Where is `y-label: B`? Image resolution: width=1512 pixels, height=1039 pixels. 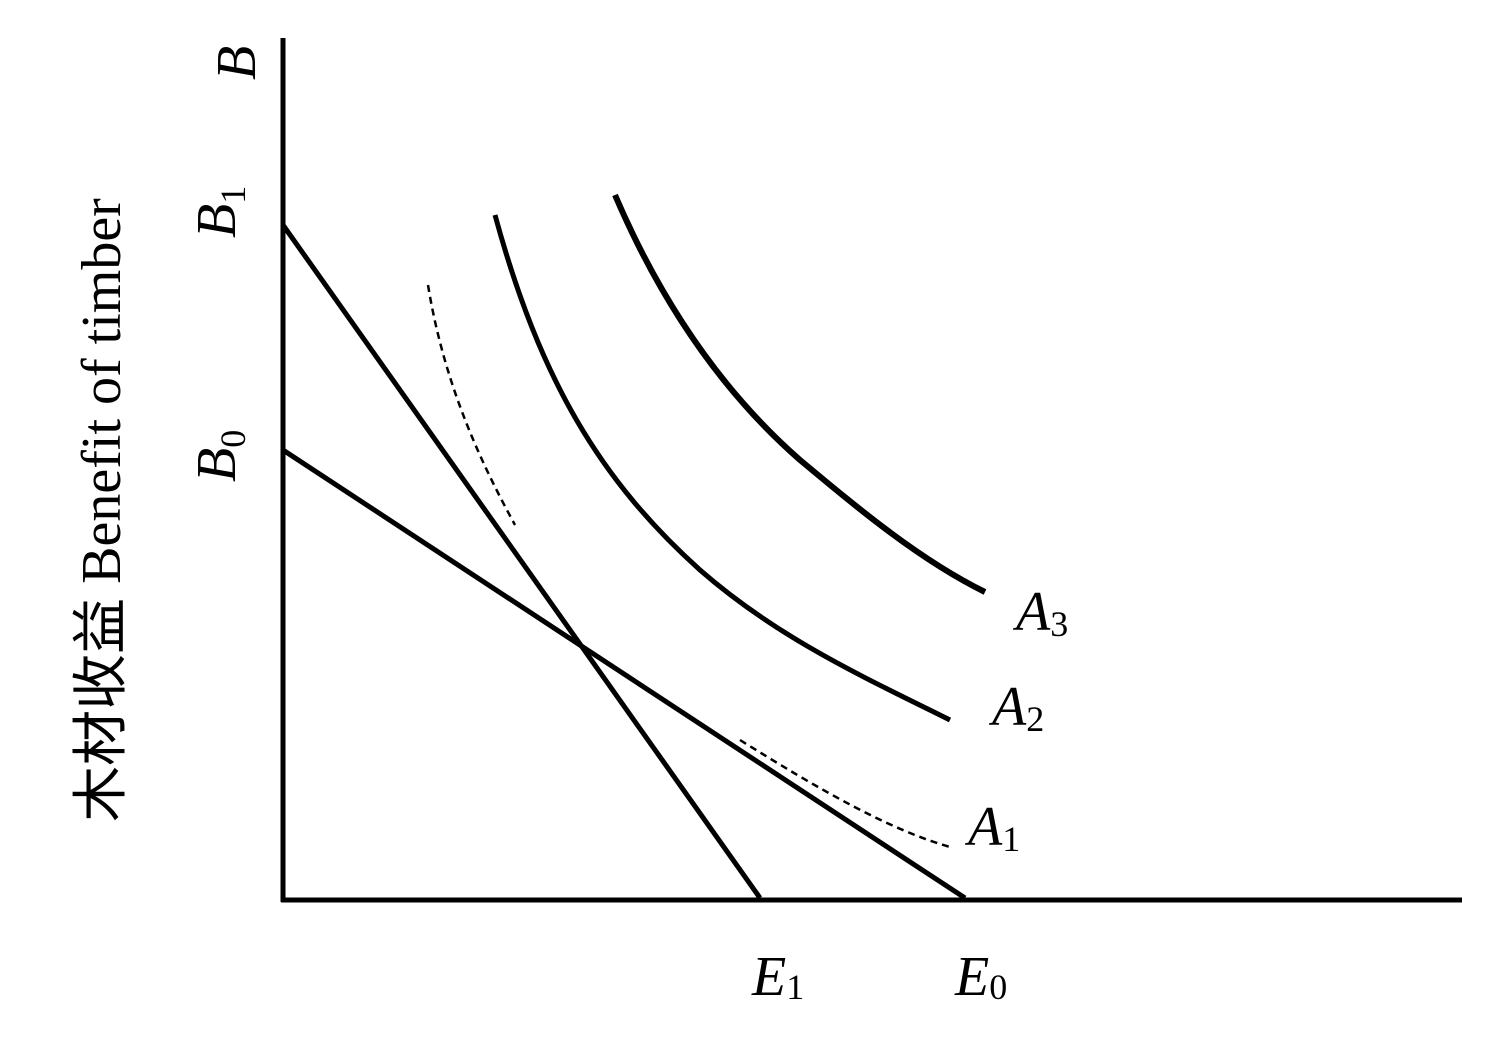 y-label: B is located at coordinates (237, 63).